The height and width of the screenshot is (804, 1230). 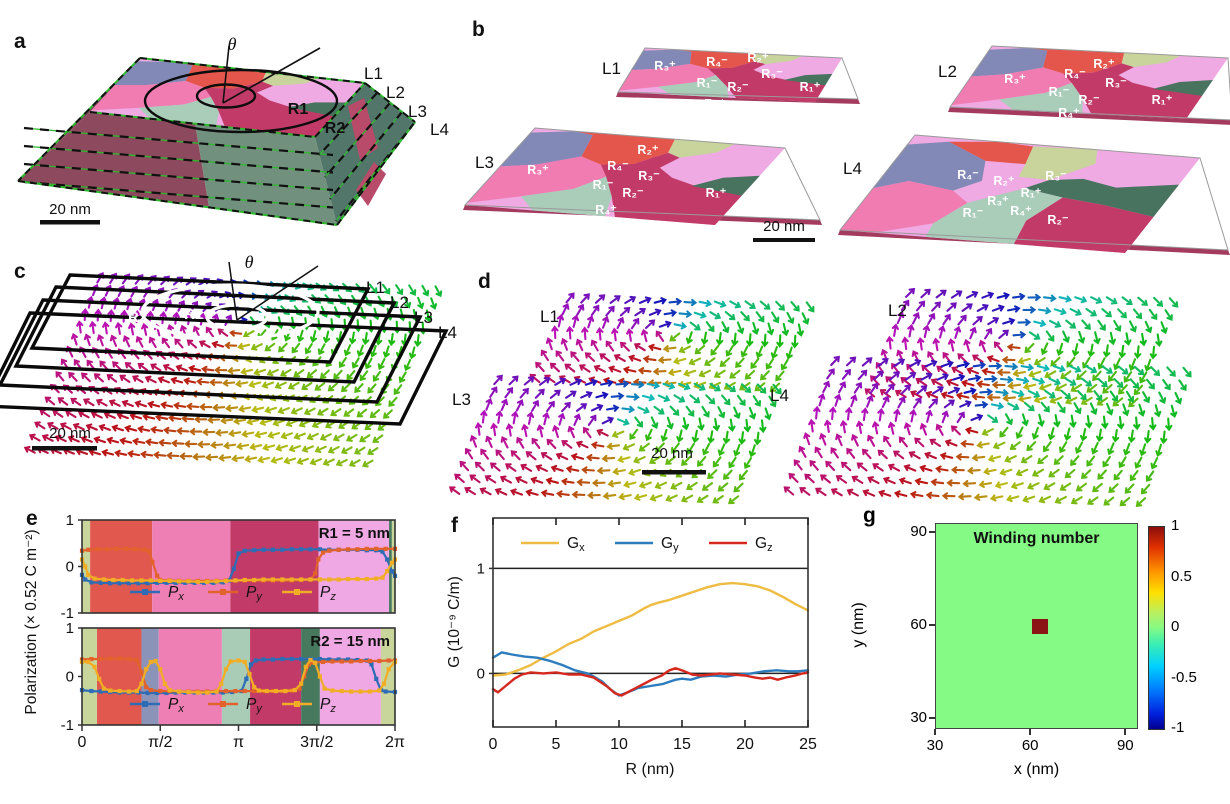 What do you see at coordinates (1104, 64) in the screenshot?
I see `domain-label: R₂⁺` at bounding box center [1104, 64].